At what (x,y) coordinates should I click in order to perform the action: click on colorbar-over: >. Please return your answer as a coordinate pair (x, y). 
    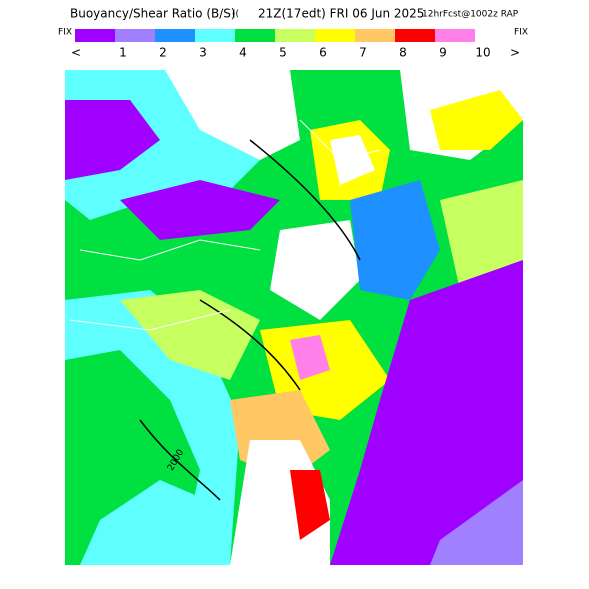
    Looking at the image, I should click on (515, 53).